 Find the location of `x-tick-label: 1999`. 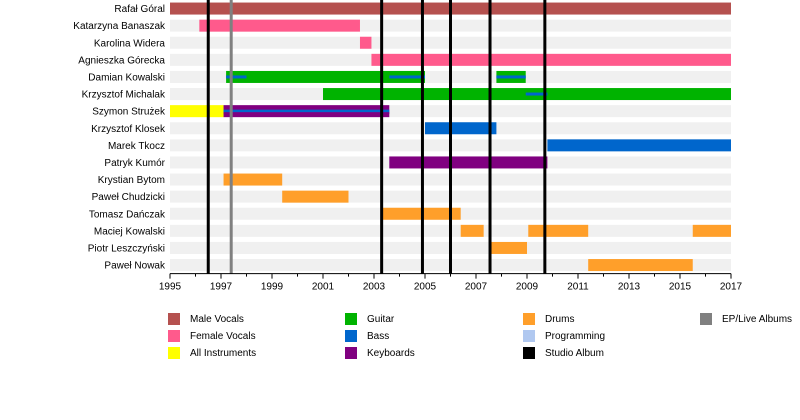

x-tick-label: 1999 is located at coordinates (272, 287).